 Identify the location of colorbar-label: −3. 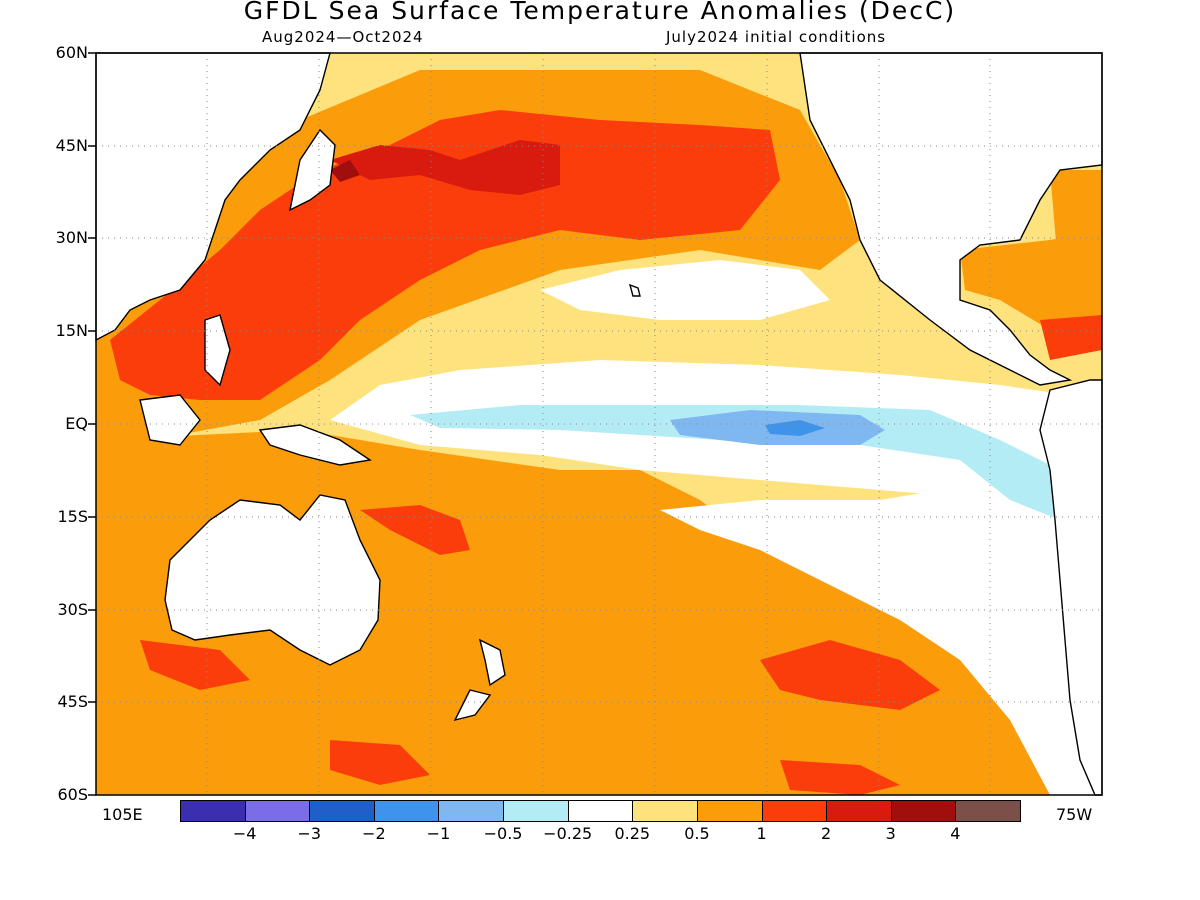
(309, 833).